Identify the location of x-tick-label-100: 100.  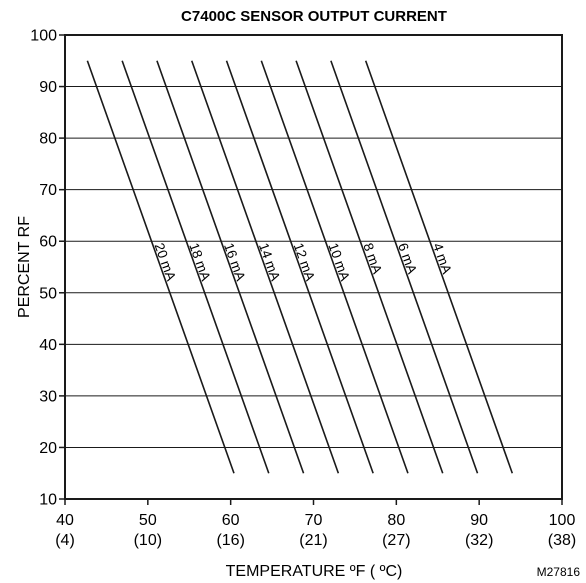
(562, 520).